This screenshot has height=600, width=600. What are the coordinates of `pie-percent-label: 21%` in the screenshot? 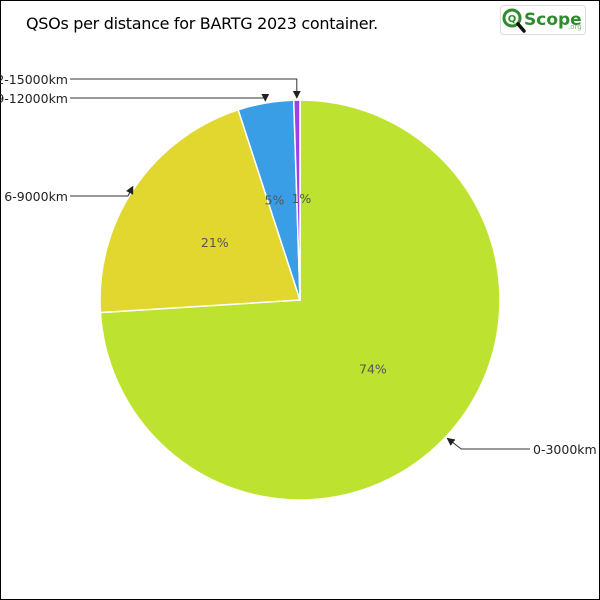 It's located at (215, 242).